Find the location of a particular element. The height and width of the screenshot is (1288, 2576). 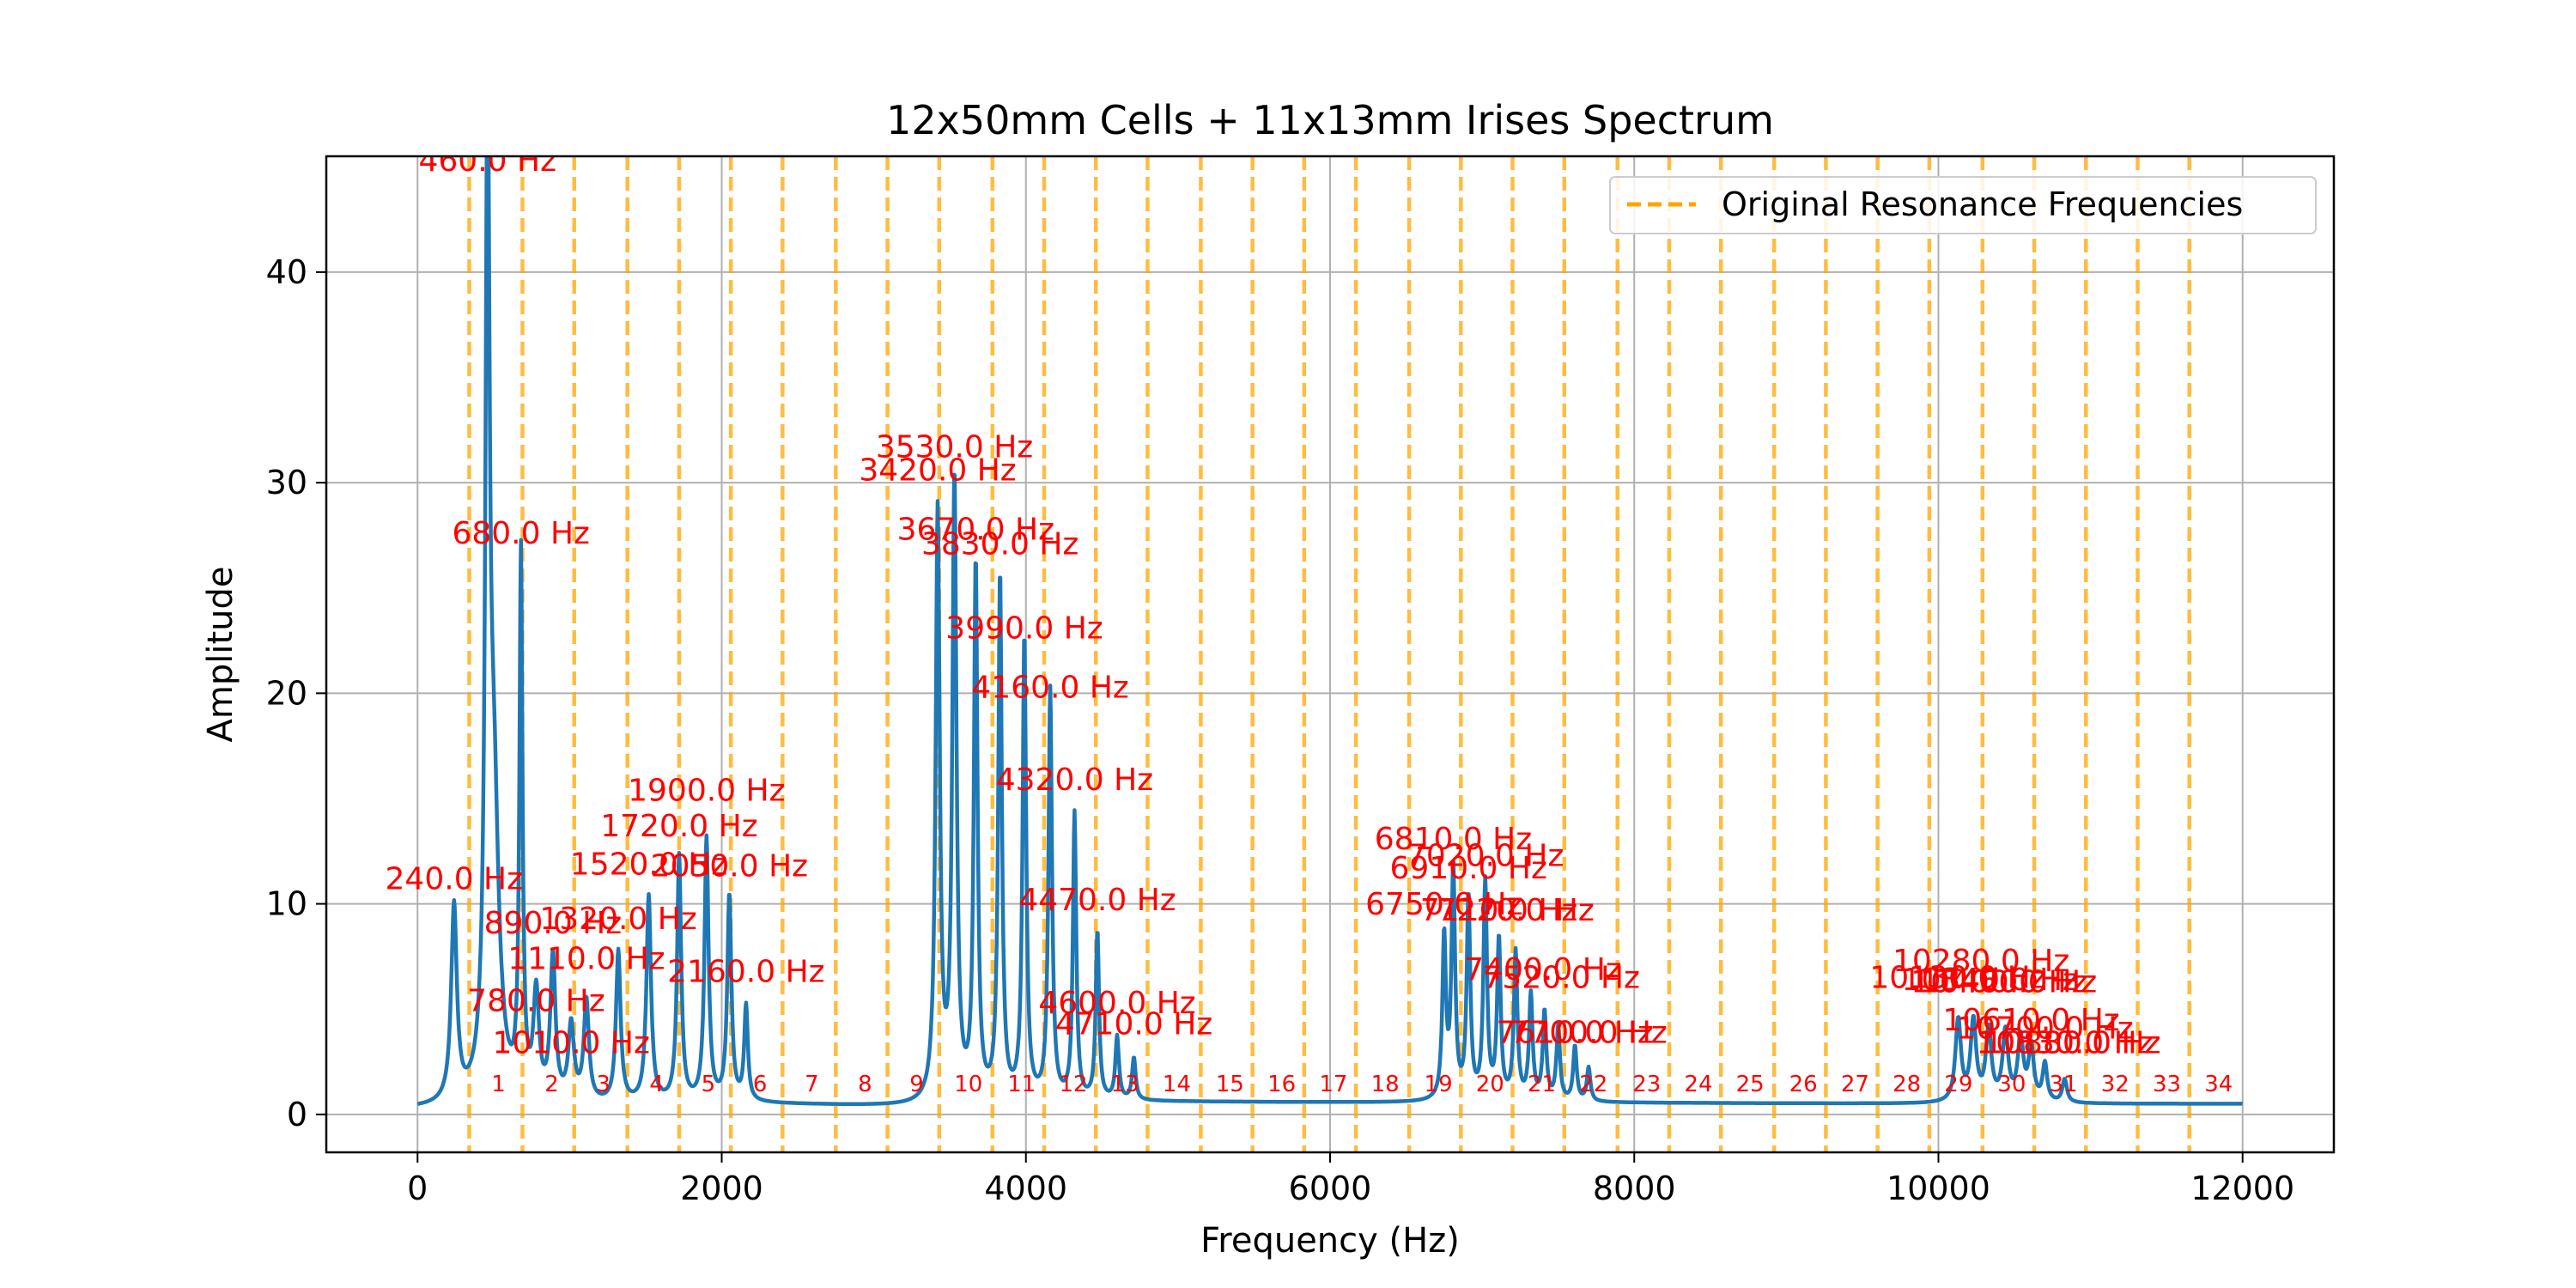

resonance-index-label: 20 is located at coordinates (1490, 1085).